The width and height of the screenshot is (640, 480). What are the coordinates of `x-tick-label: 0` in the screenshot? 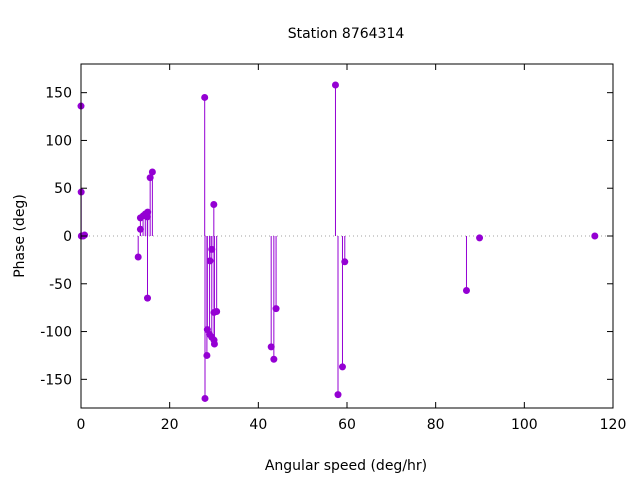 It's located at (81, 425).